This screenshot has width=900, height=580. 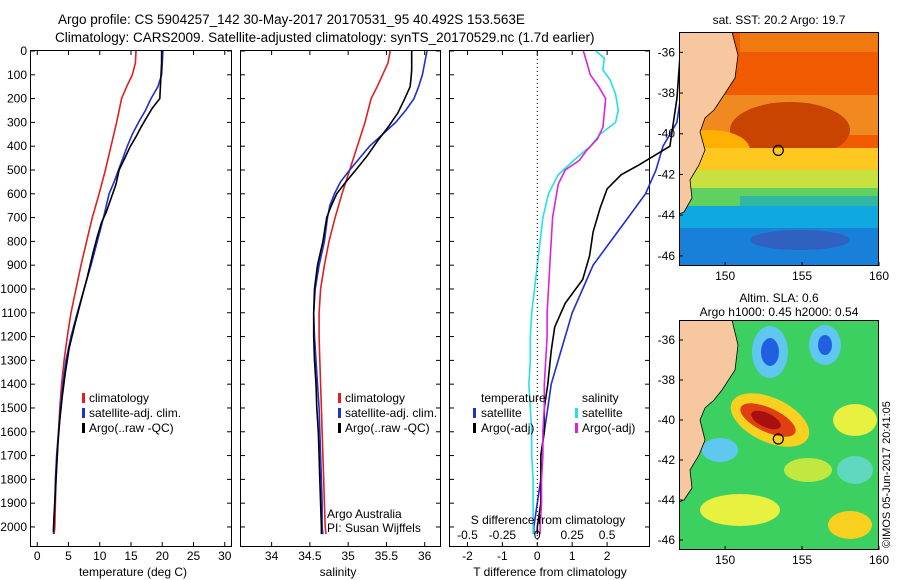 I want to click on difference-legend-salinity: salinity satellite Argo(-adj), so click(x=605, y=413).